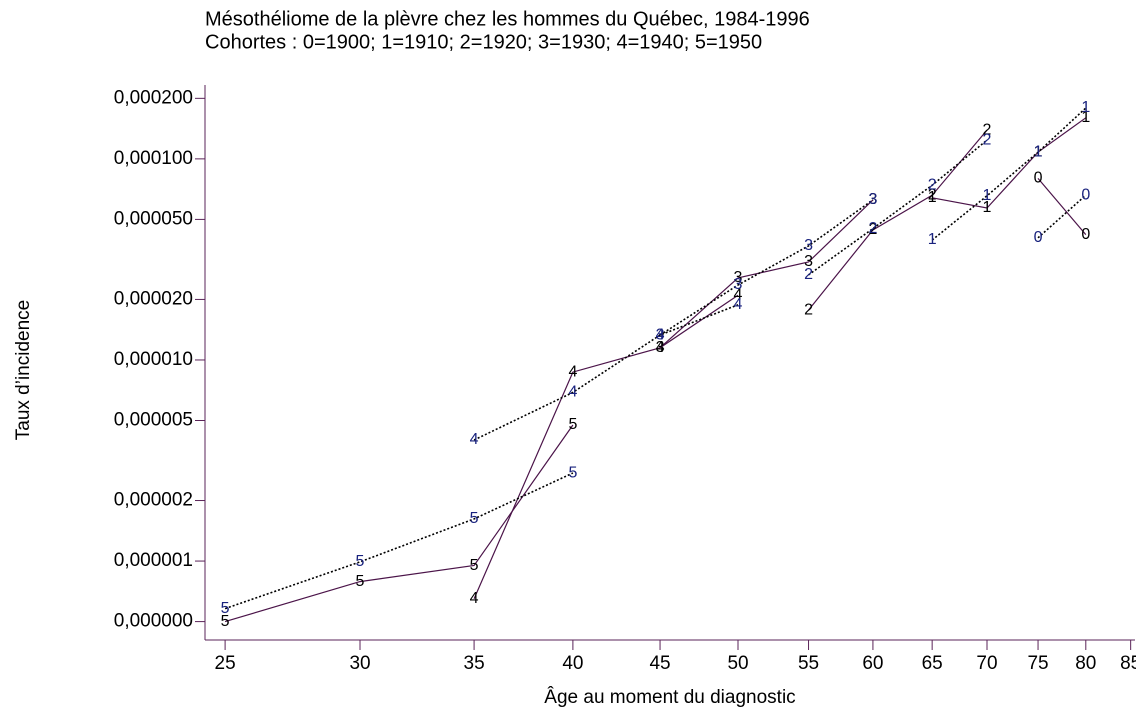 Image resolution: width=1136 pixels, height=711 pixels. I want to click on y-axis-label: Taux d’incidence, so click(23, 370).